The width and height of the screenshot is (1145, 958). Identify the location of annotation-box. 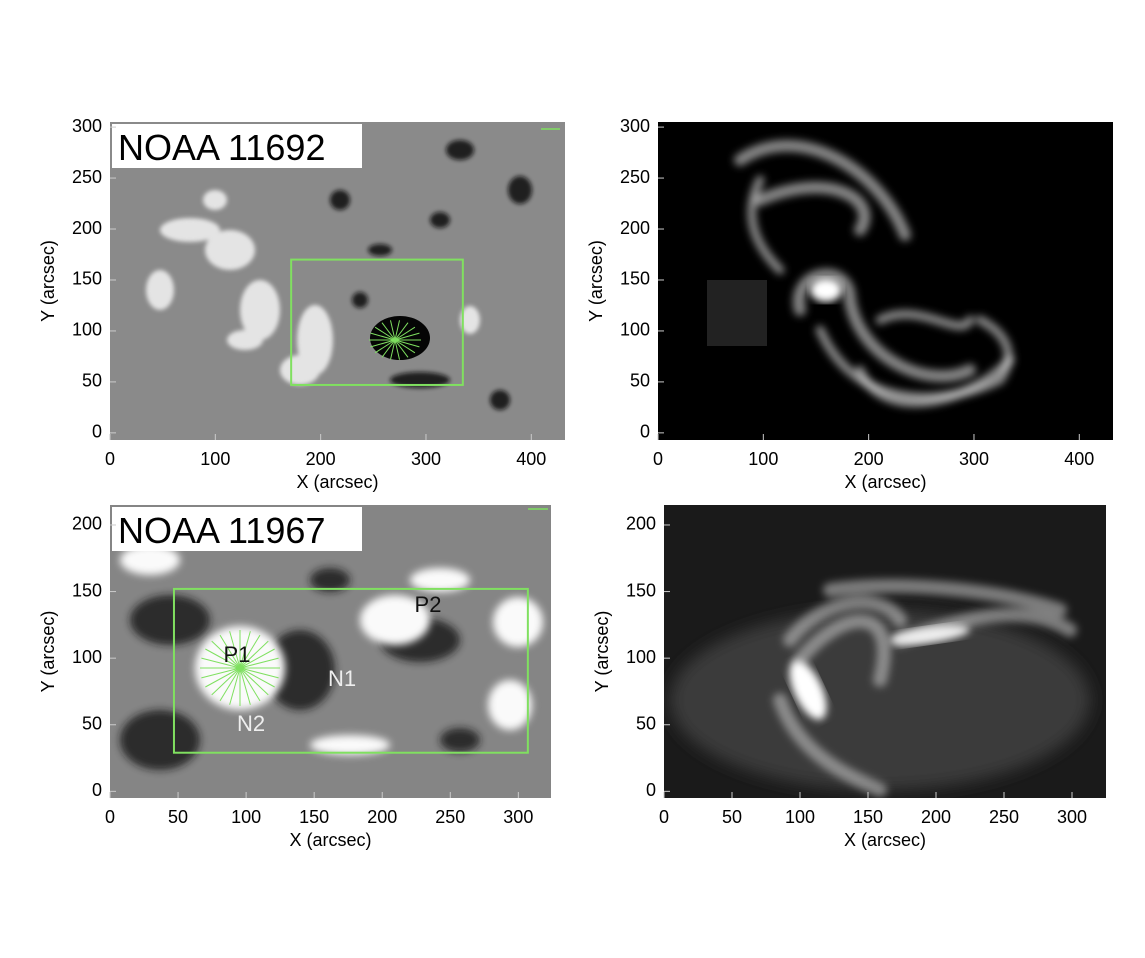
(237, 146).